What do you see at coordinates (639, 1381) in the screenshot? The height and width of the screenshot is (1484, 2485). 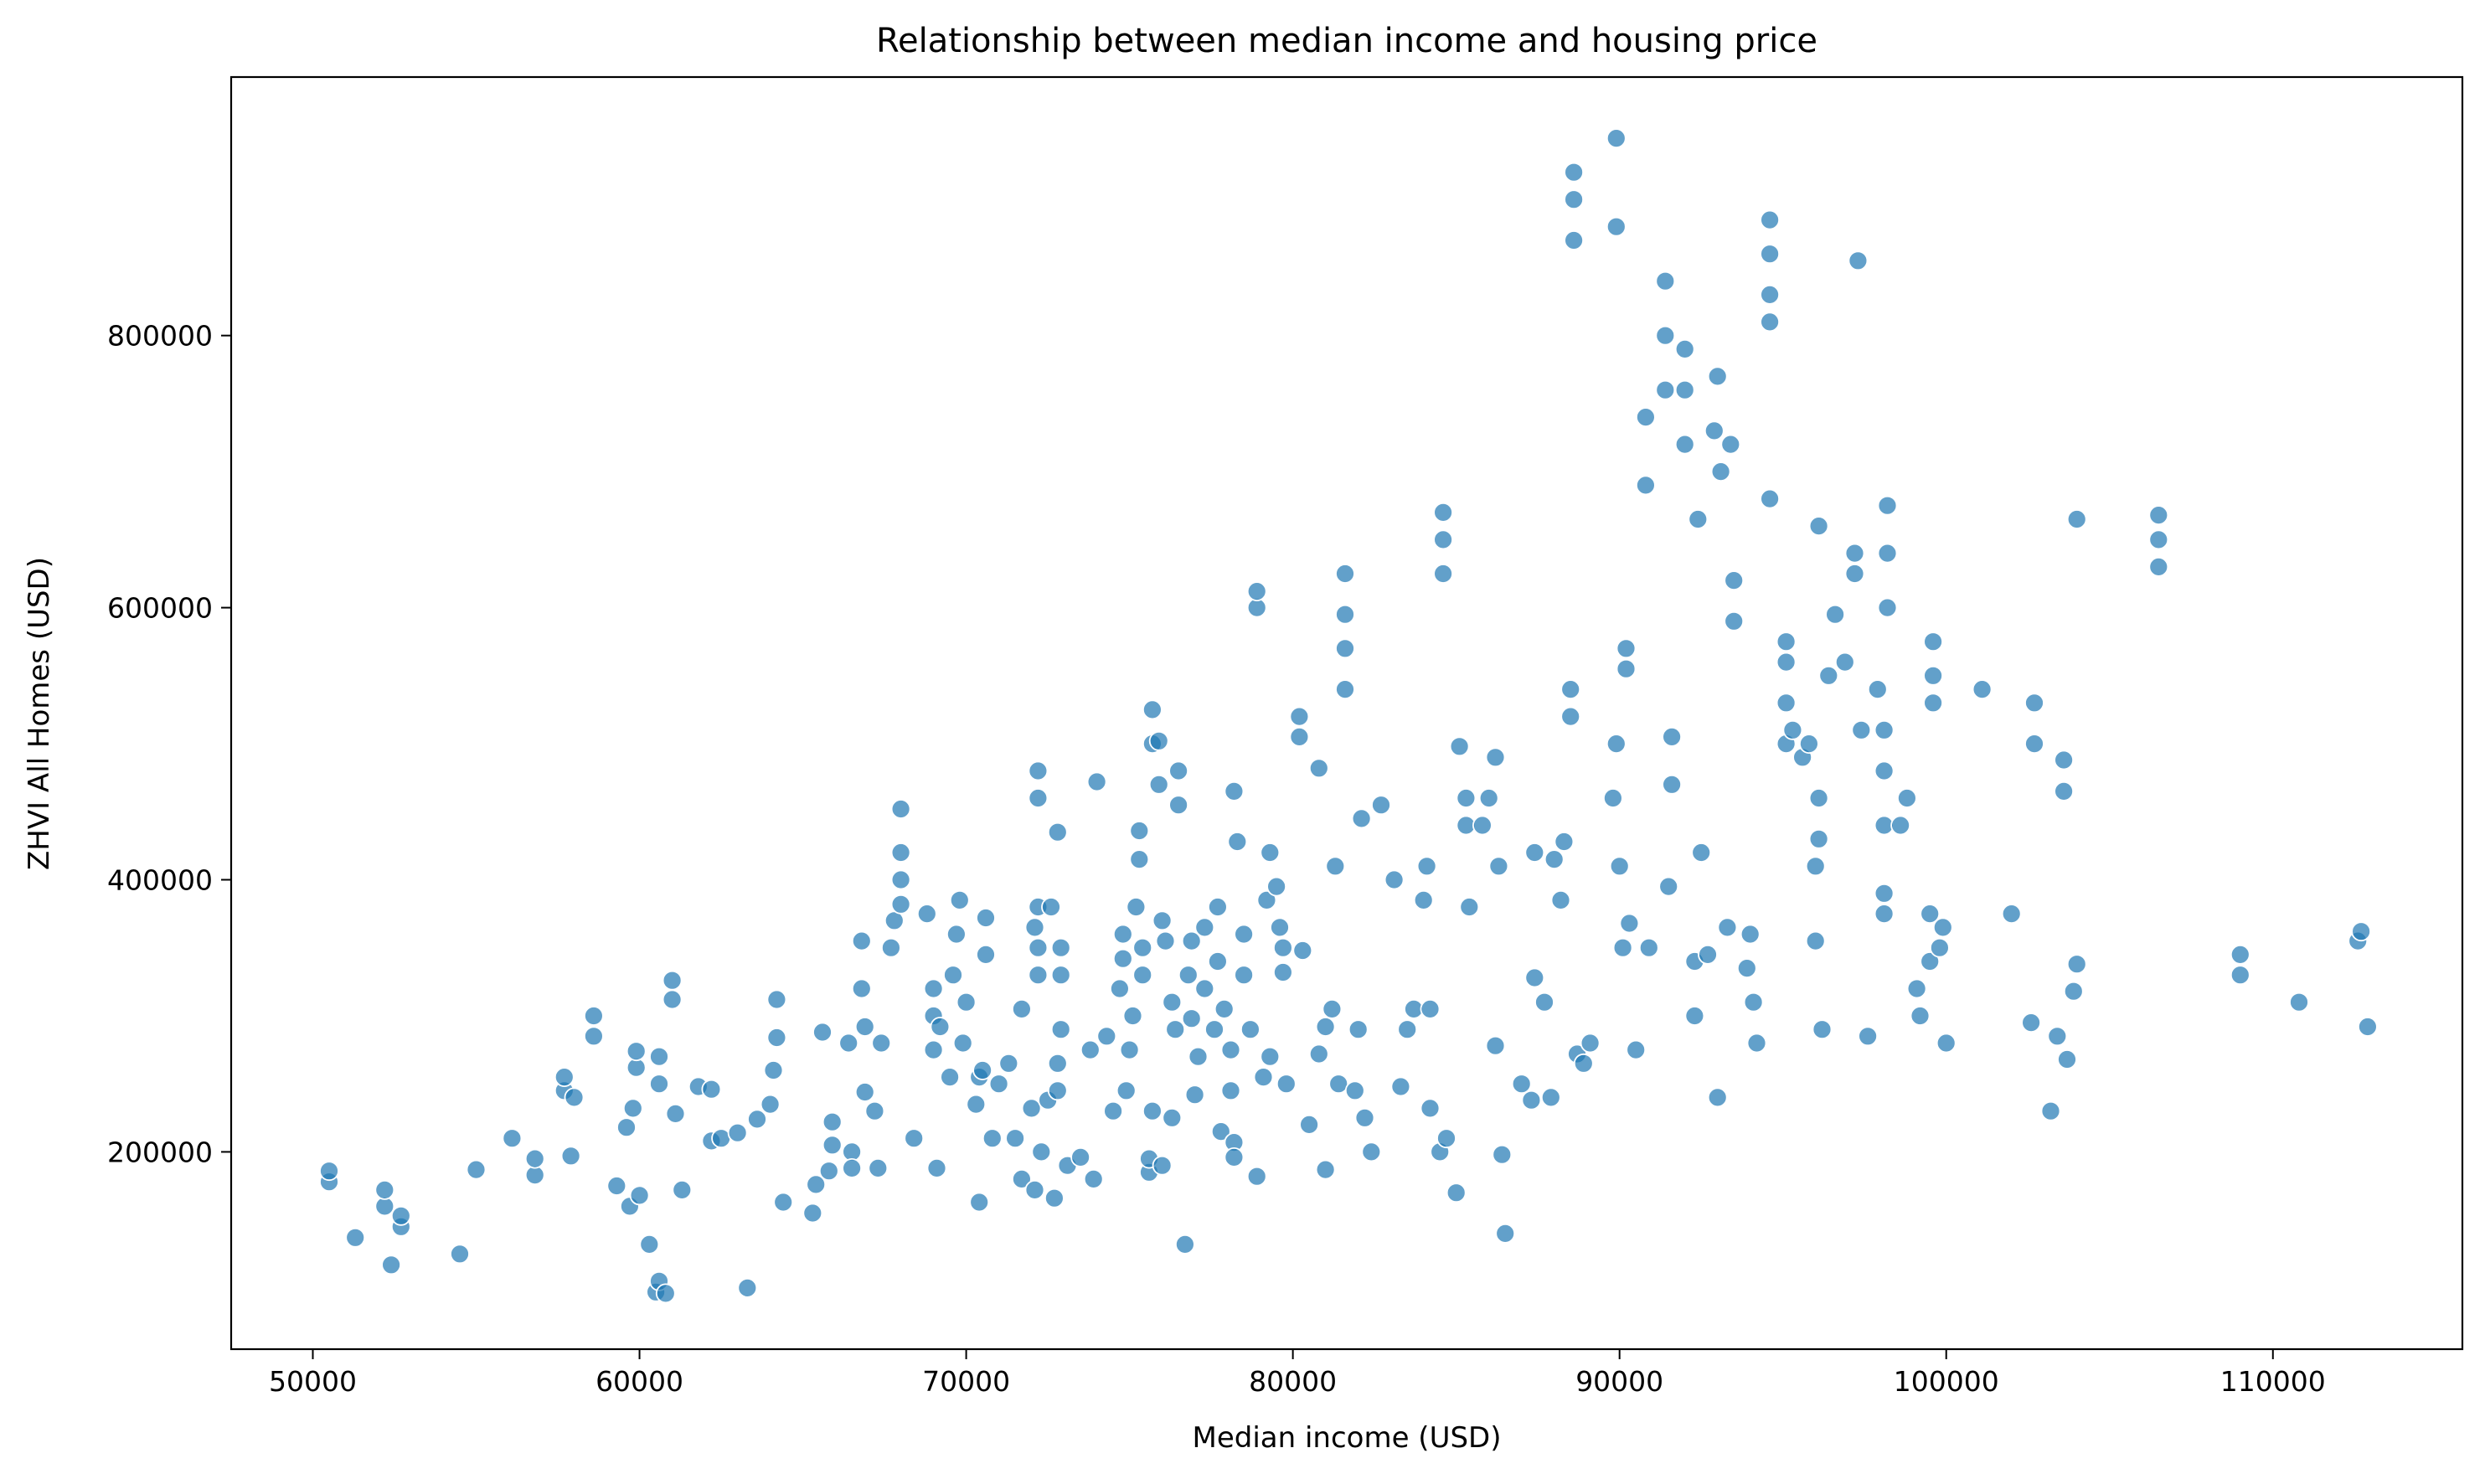 I see `x-tick-label: 60000` at bounding box center [639, 1381].